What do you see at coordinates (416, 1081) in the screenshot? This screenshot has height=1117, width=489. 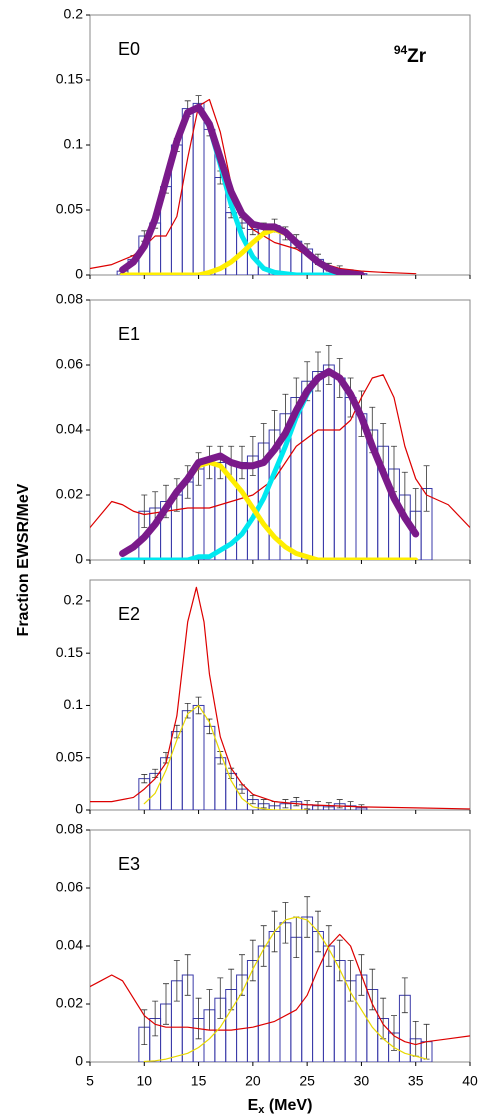 I see `x-tick-label: 35` at bounding box center [416, 1081].